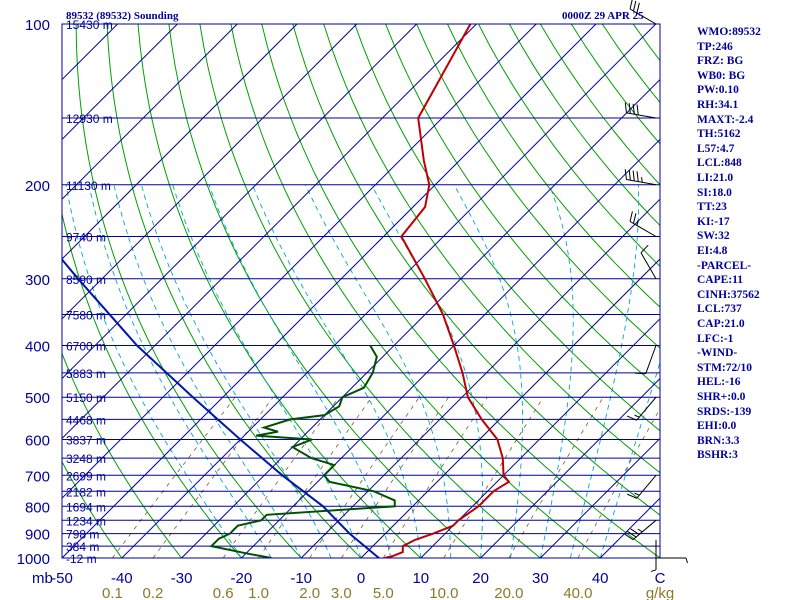 The image size is (800, 600). I want to click on mixing-ratio-tick-label: 20.0, so click(508, 592).